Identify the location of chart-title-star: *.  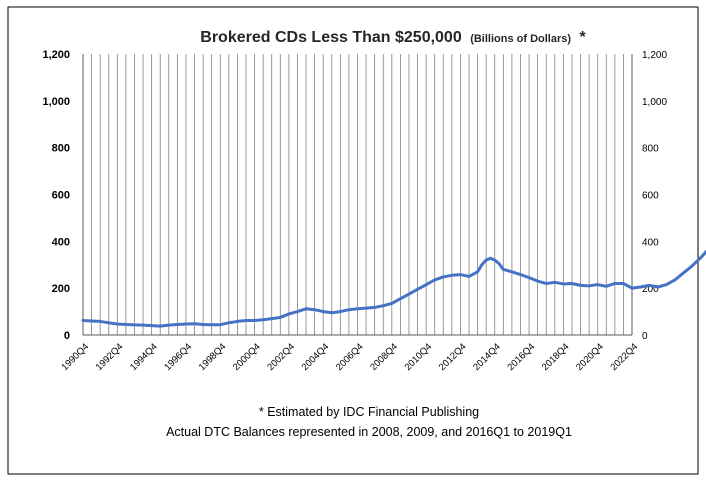
(582, 37).